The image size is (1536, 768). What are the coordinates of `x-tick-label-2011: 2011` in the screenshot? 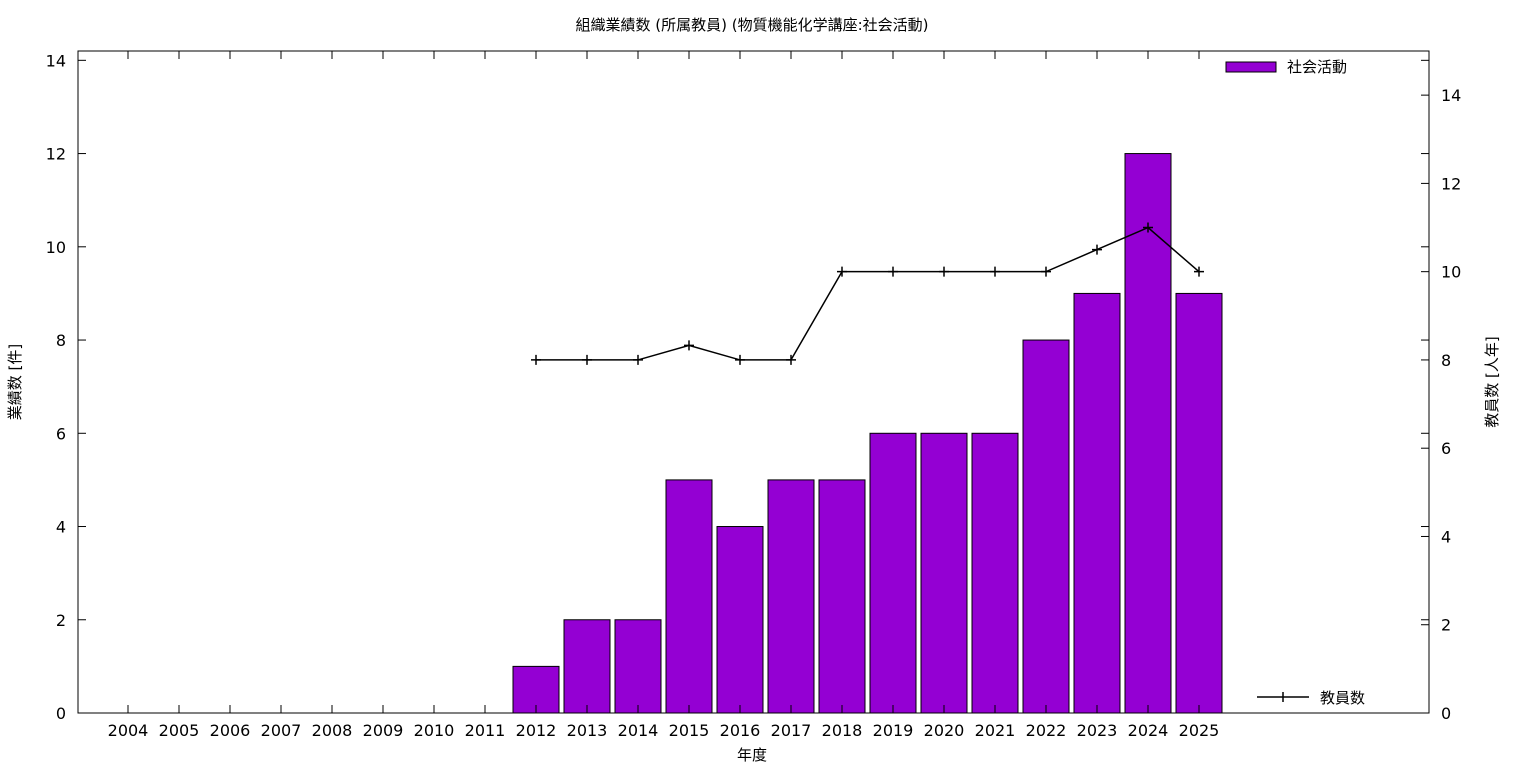 It's located at (485, 730).